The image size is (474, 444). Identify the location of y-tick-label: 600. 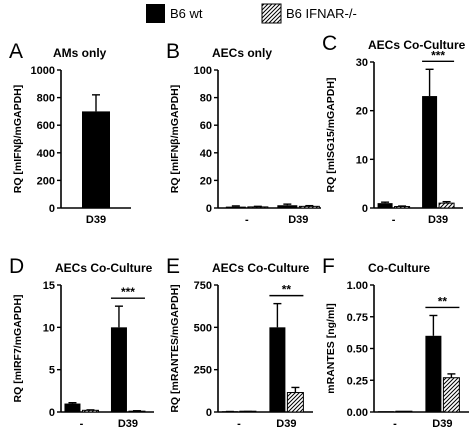
(46, 126).